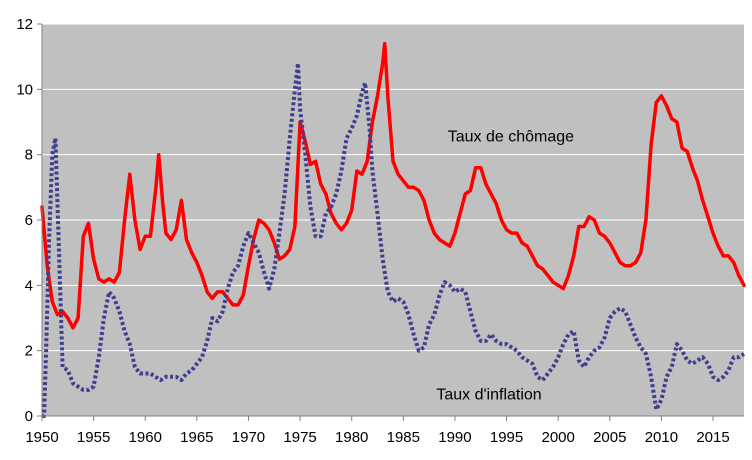 The width and height of the screenshot is (752, 460). What do you see at coordinates (488, 395) in the screenshot?
I see `inflation-series-label: Taux d'inflation` at bounding box center [488, 395].